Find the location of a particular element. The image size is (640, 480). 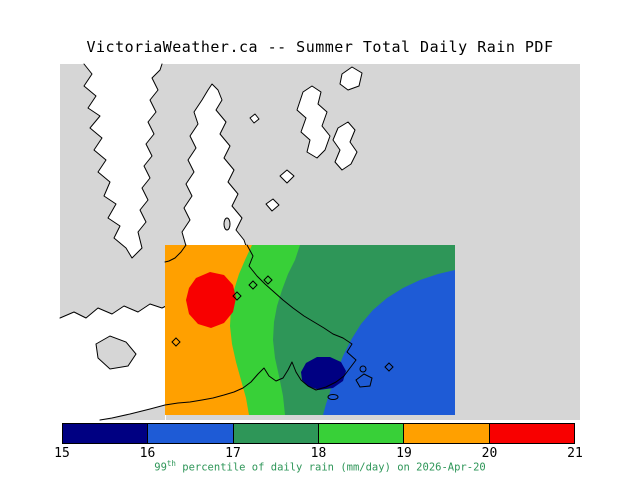

island-outline-trial is located at coordinates (333, 397).